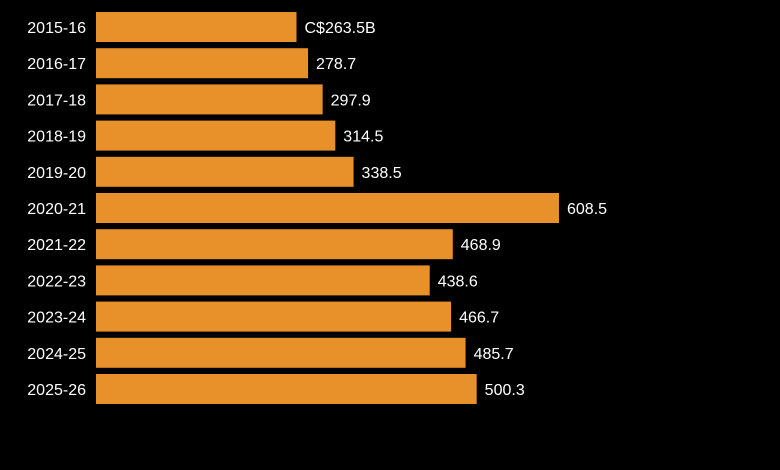 This screenshot has height=470, width=780. I want to click on value-label-2019-20: 338.5, so click(382, 173).